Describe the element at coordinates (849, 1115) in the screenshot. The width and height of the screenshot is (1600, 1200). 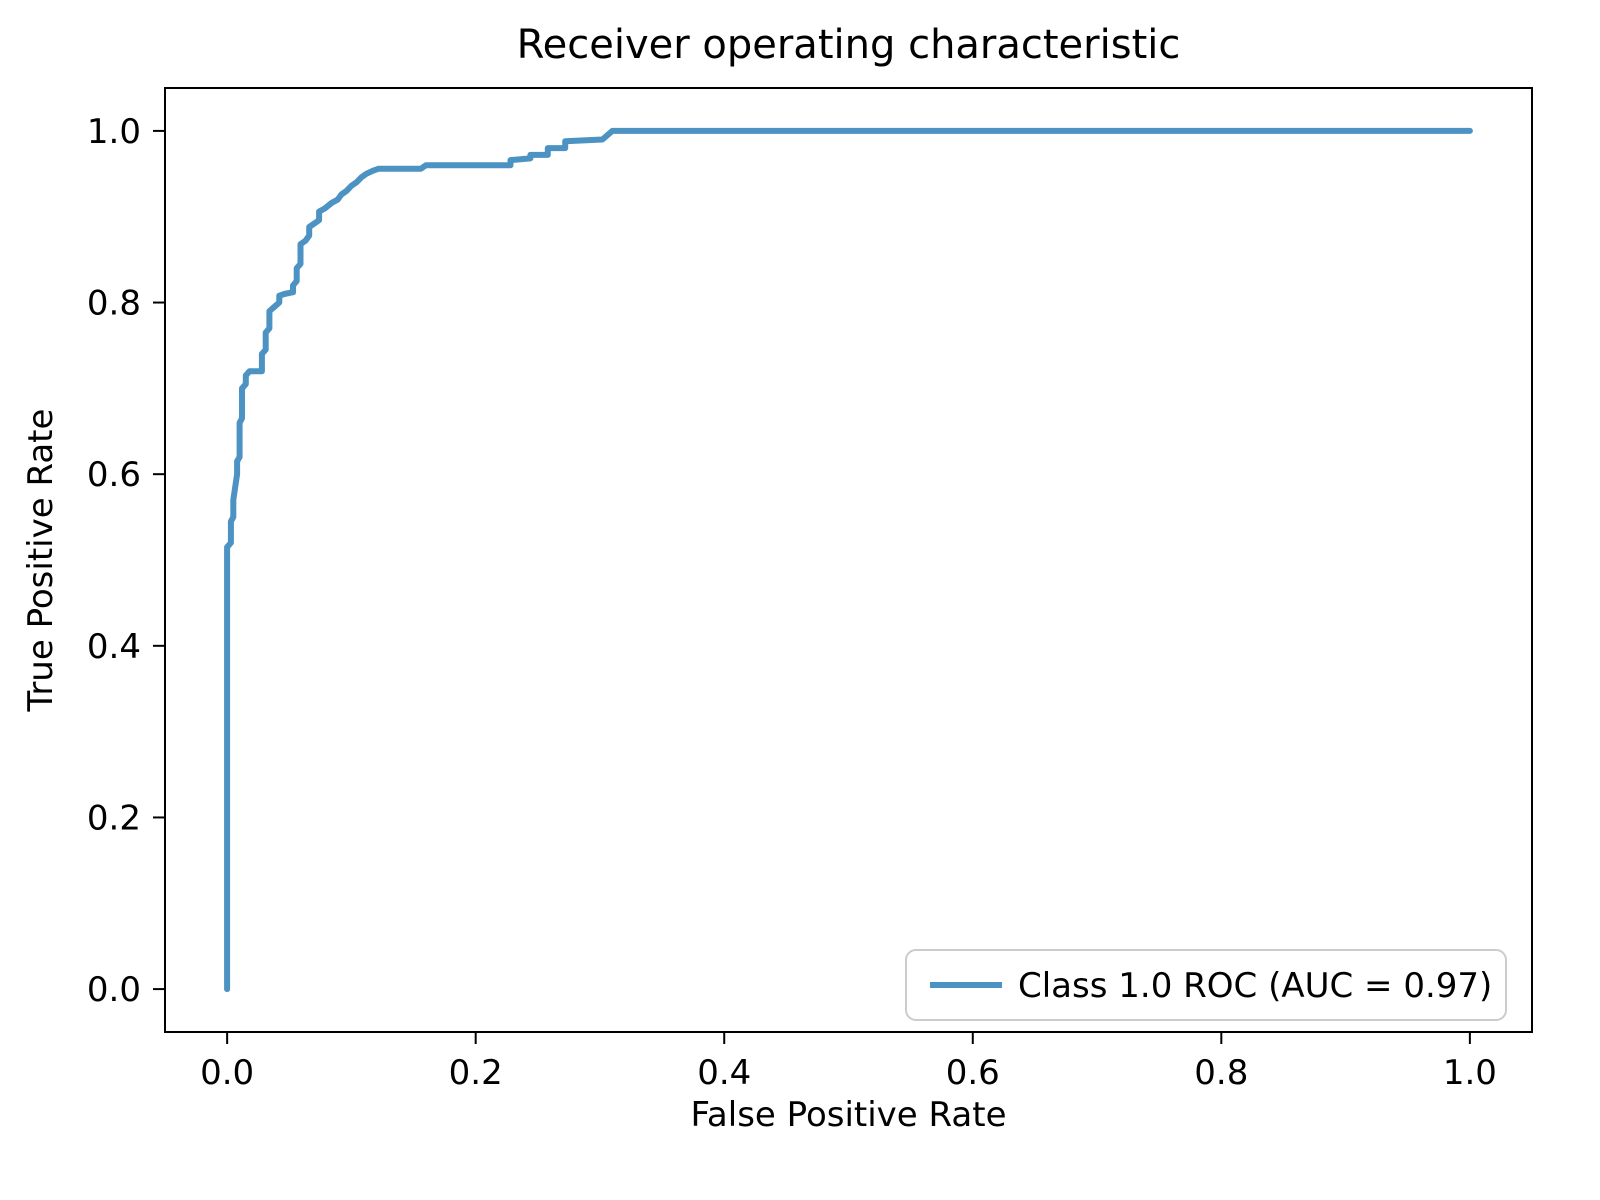
I see `x-axis-label: False Positive Rate` at that location.